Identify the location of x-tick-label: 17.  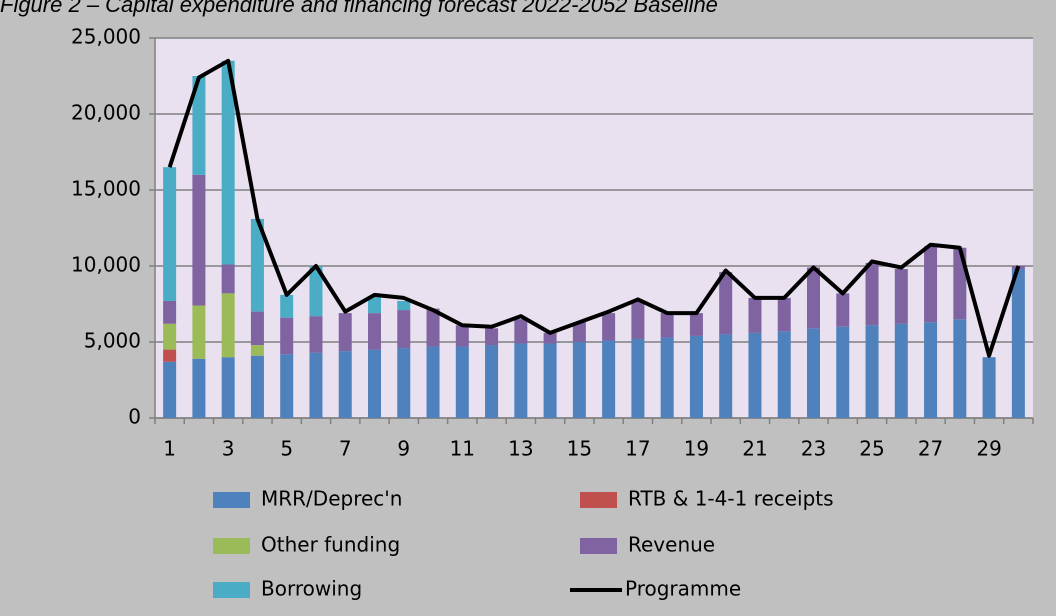
(637, 449).